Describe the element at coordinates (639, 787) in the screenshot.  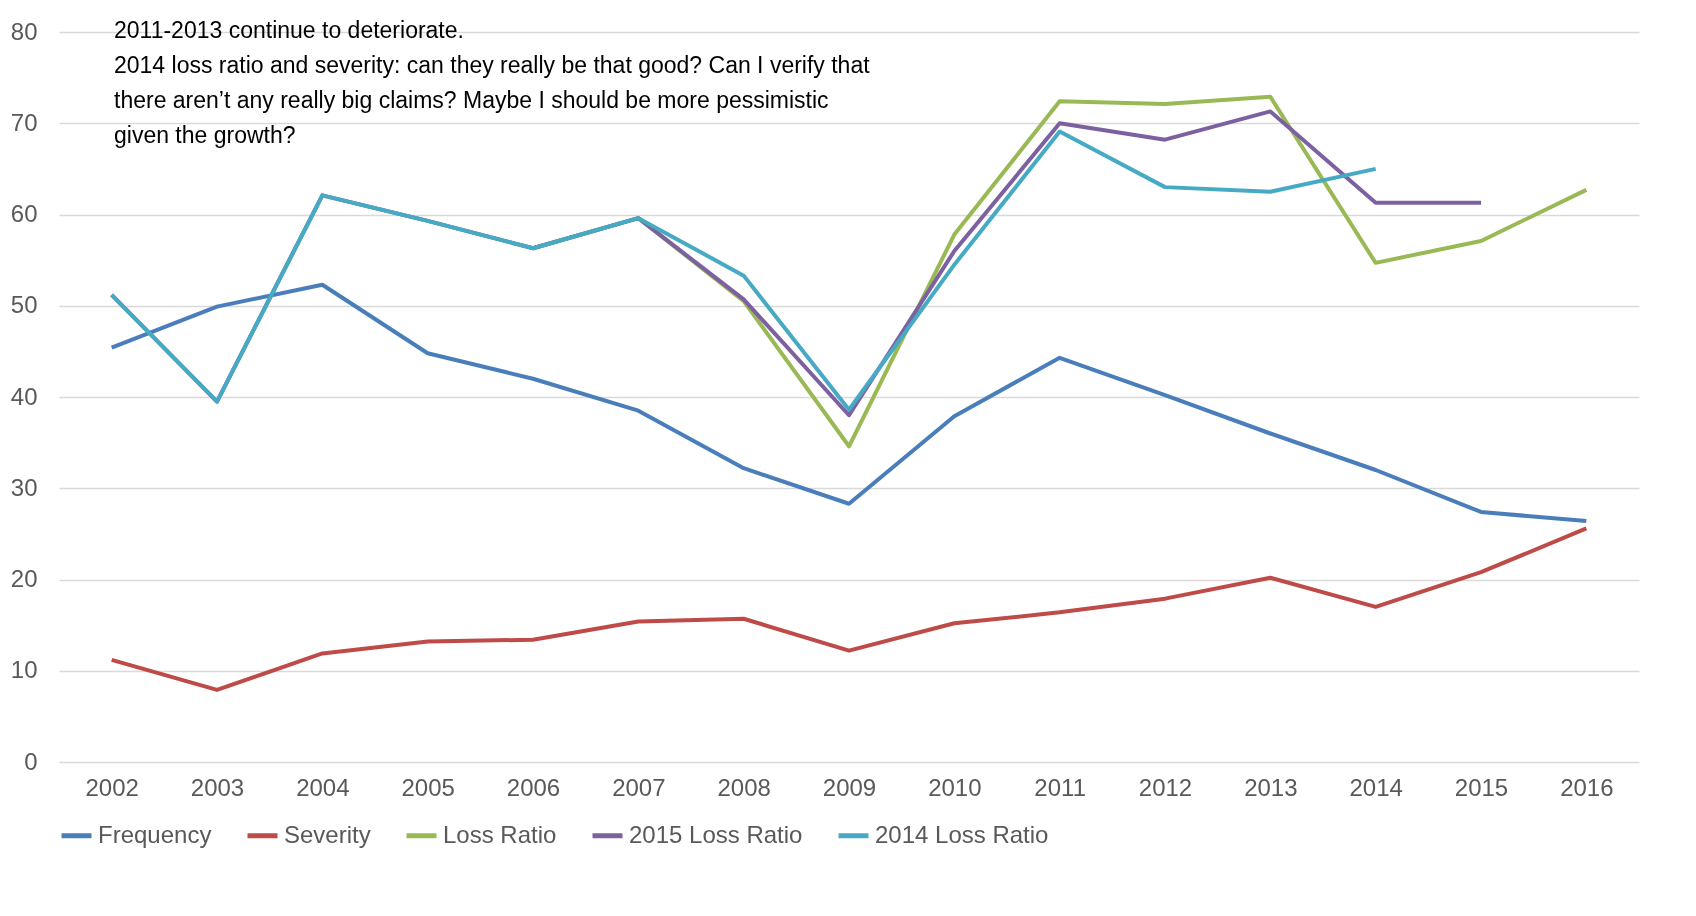
I see `x-tick-label: 2007` at that location.